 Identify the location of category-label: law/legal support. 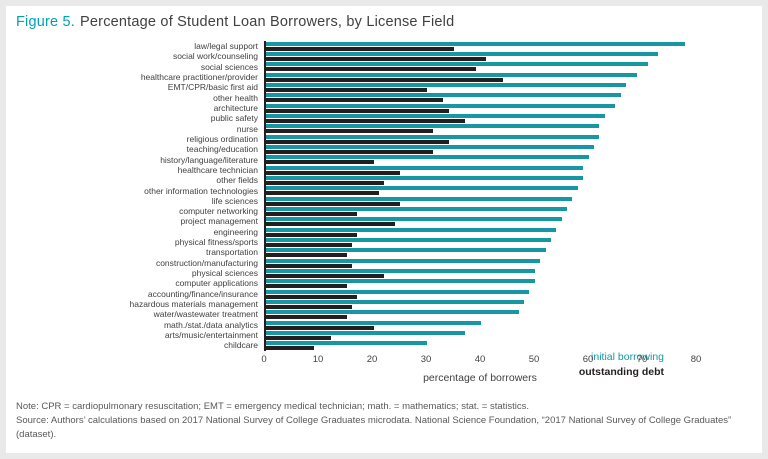
(226, 45).